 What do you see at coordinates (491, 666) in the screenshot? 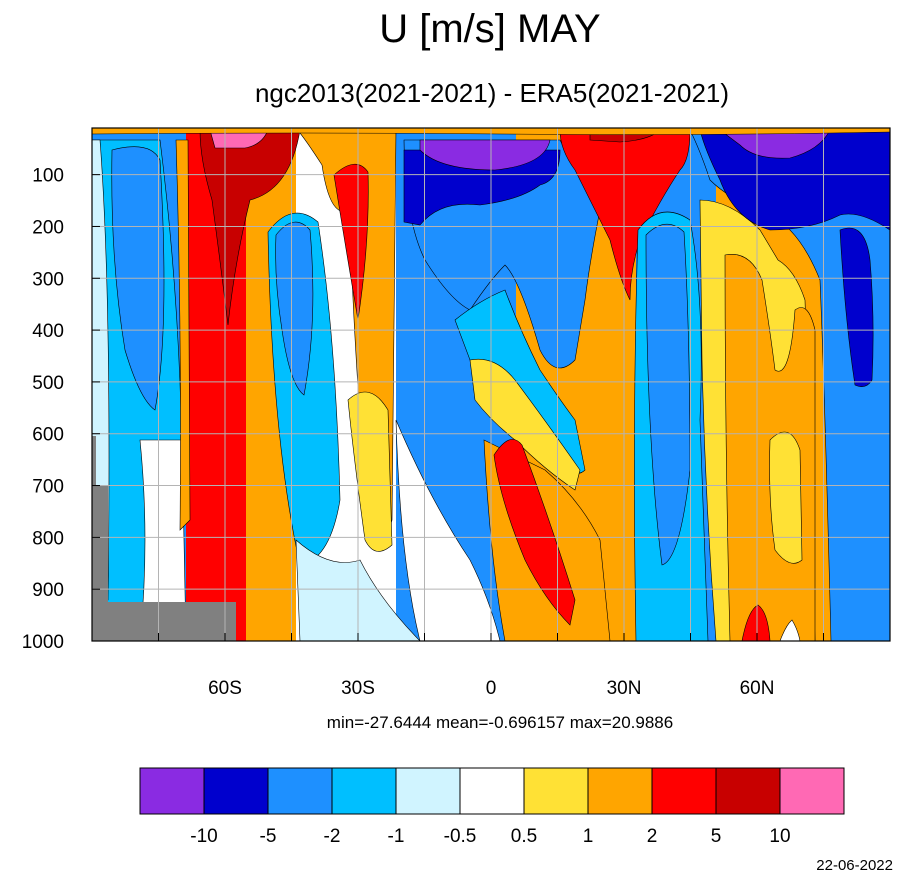
I see `x-axis: 60S 30S 0 30N 60N` at bounding box center [491, 666].